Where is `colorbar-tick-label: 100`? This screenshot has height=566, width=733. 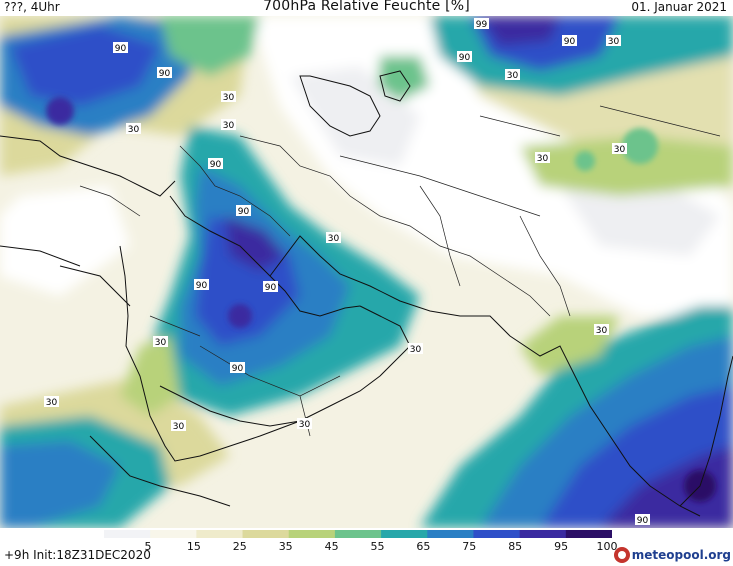 colorbar-tick-label: 100 is located at coordinates (607, 546).